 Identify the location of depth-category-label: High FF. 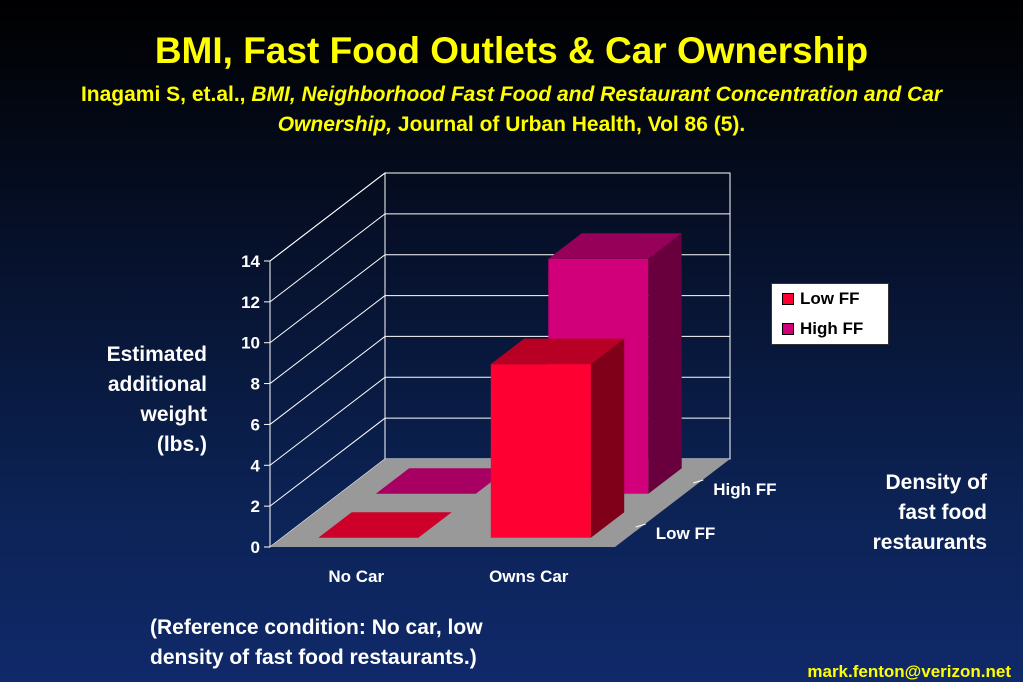
(744, 489).